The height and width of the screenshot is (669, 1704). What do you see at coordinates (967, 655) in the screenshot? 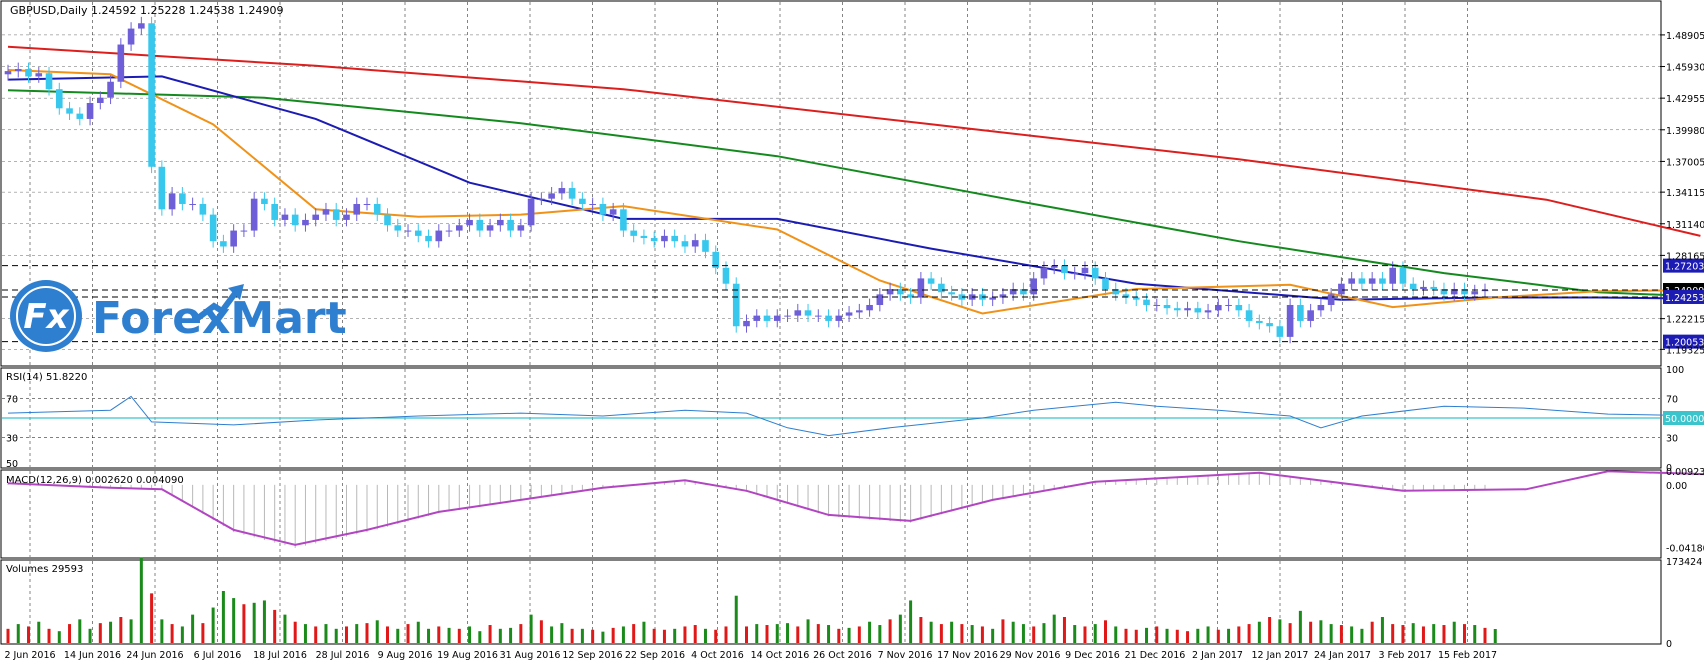
I see `date-axis-label: 17 Nov 2016` at bounding box center [967, 655].